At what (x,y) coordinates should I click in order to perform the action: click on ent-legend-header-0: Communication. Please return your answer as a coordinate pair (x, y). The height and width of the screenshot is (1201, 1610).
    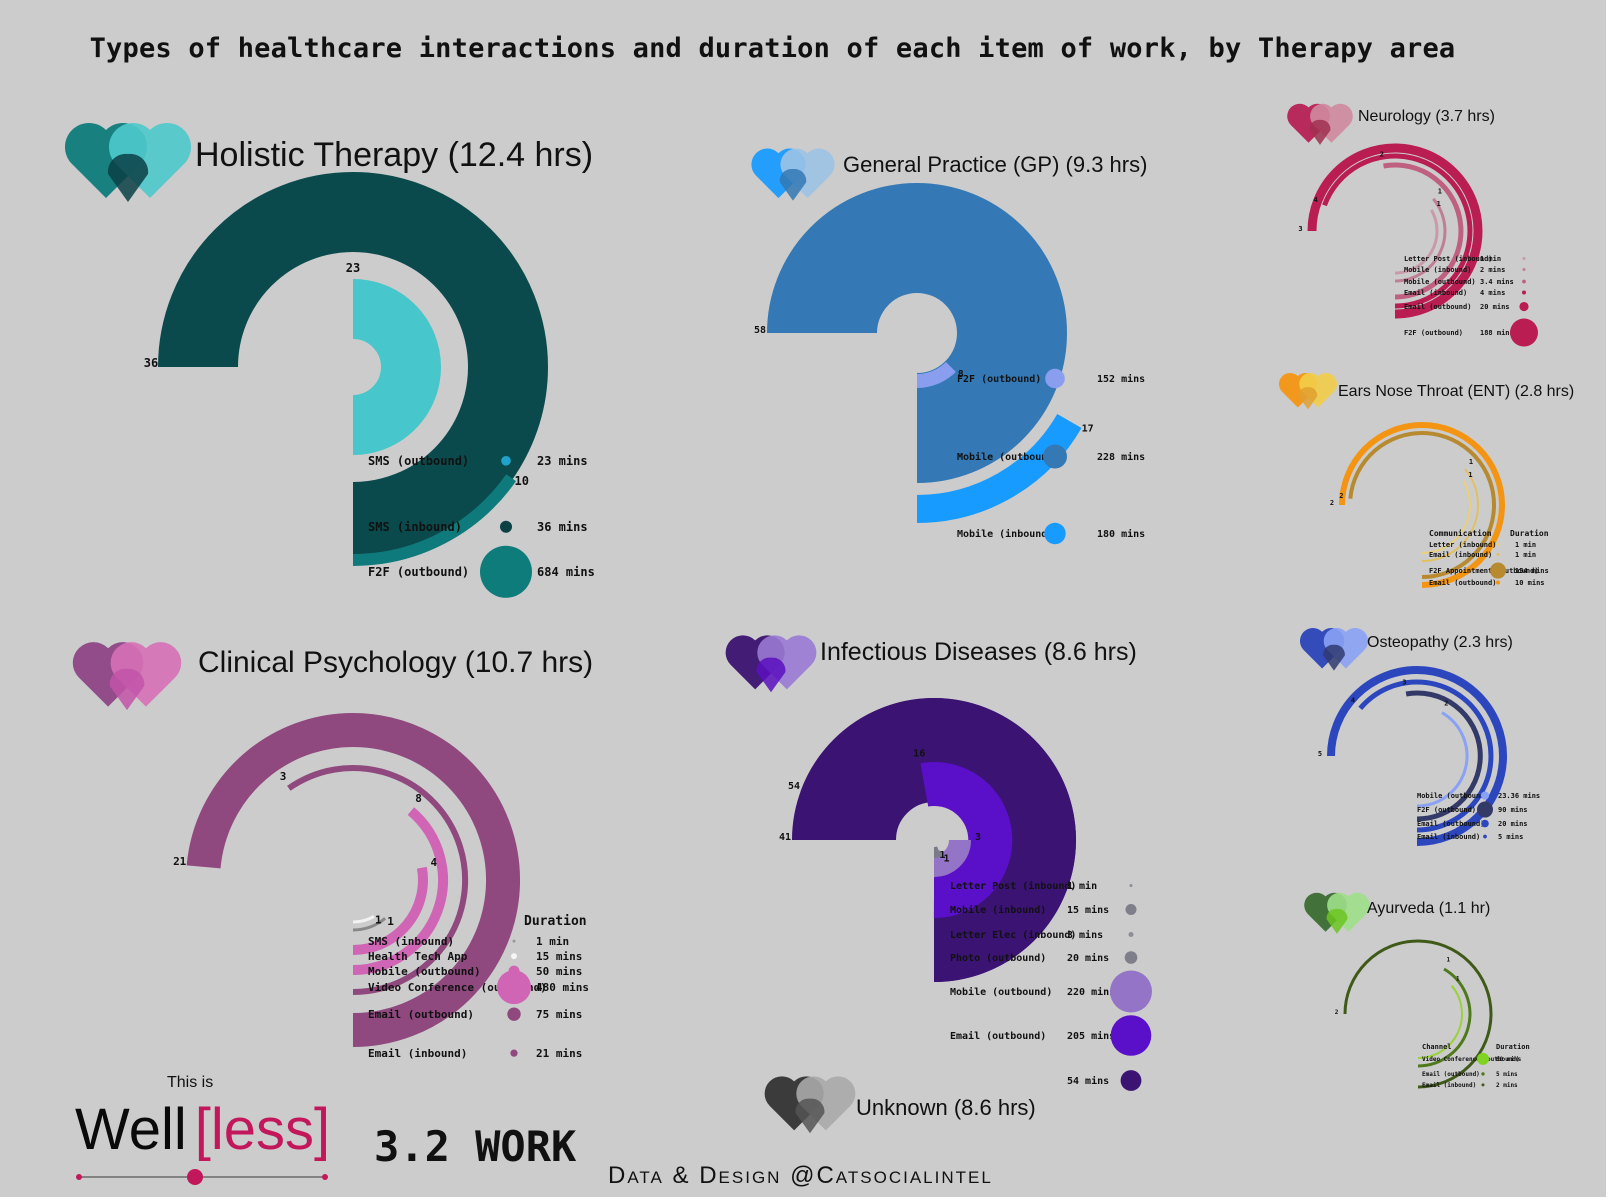
    Looking at the image, I should click on (1460, 533).